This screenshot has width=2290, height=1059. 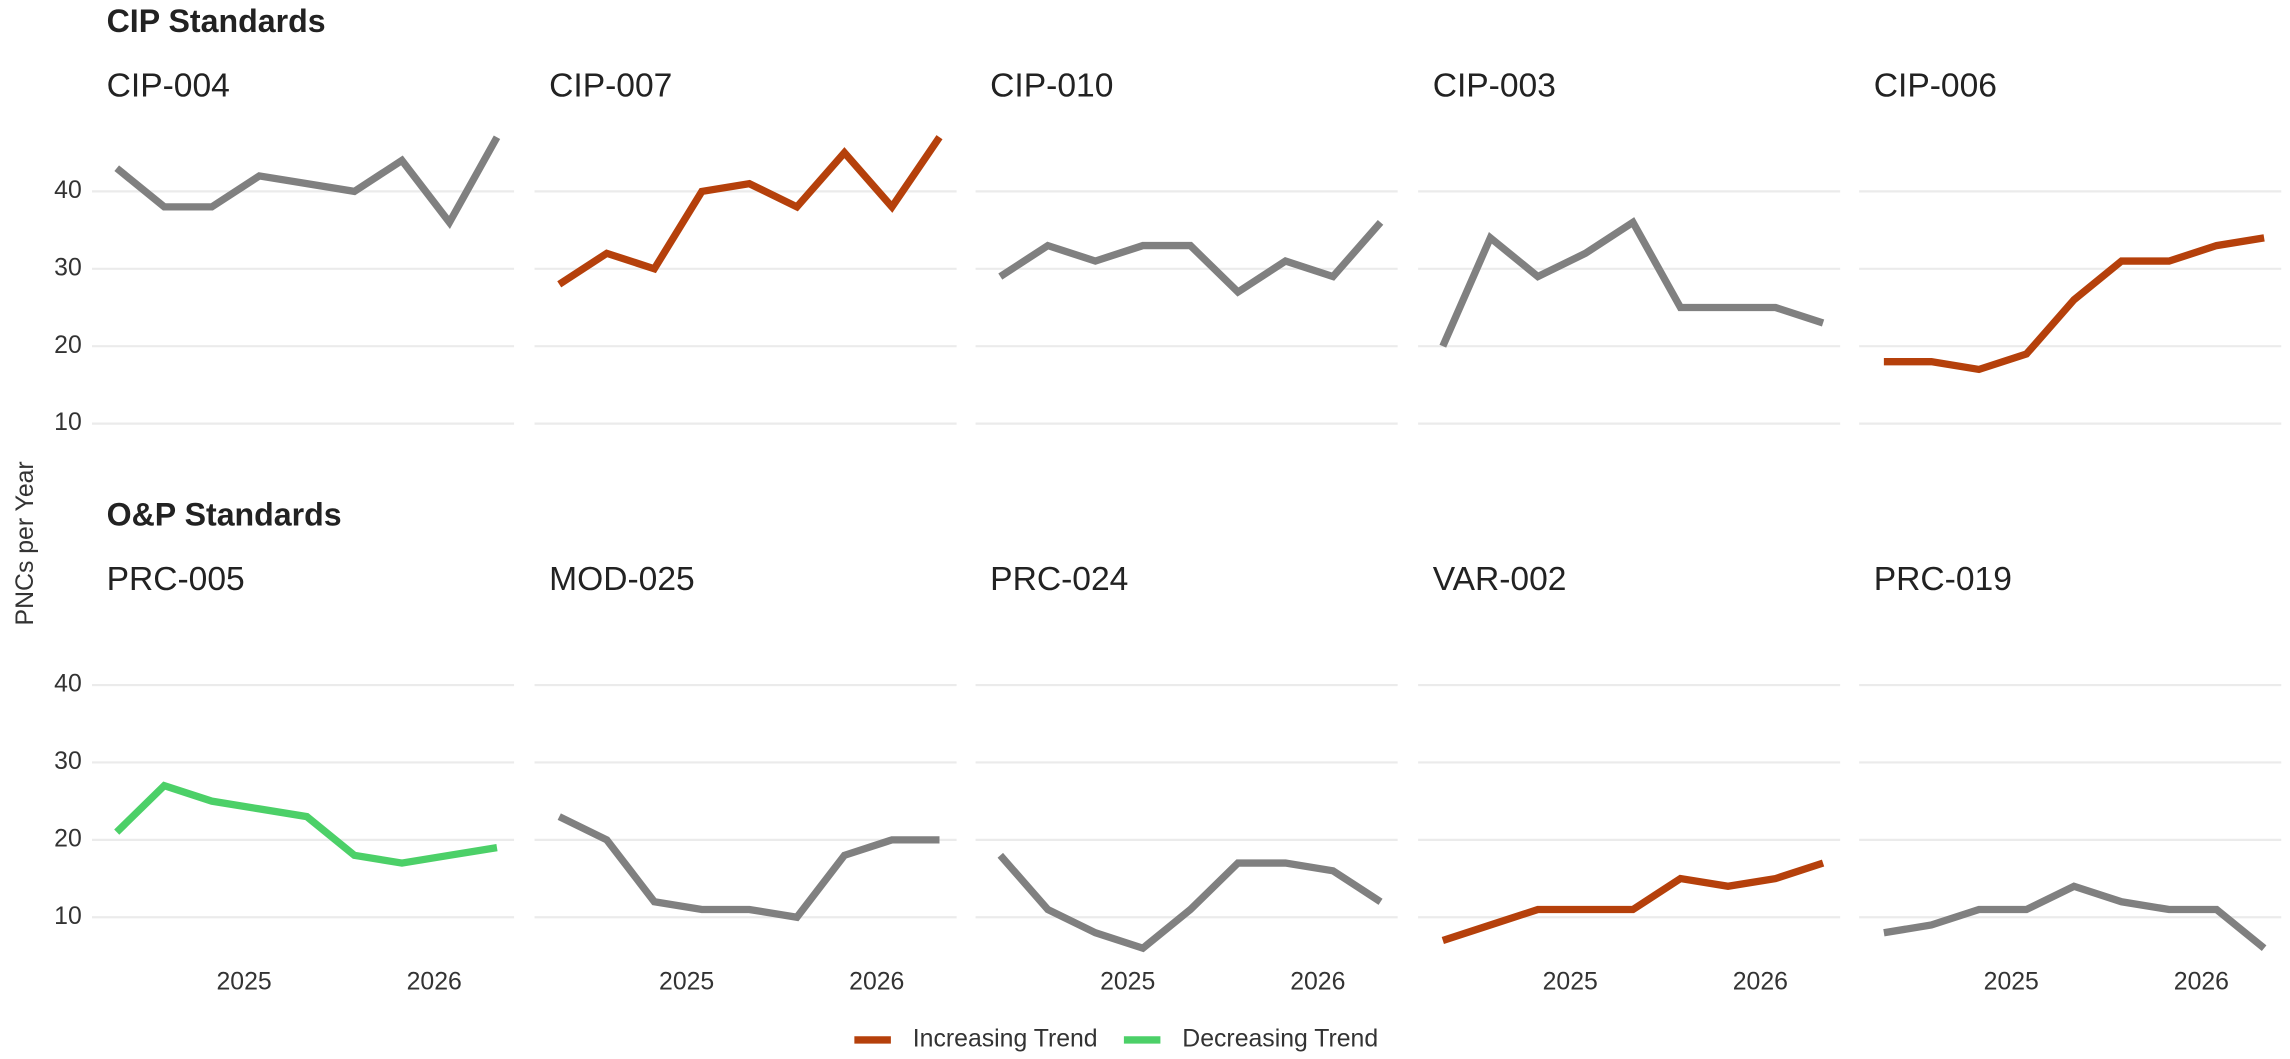 I want to click on panel-title: MOD-025, so click(x=622, y=579).